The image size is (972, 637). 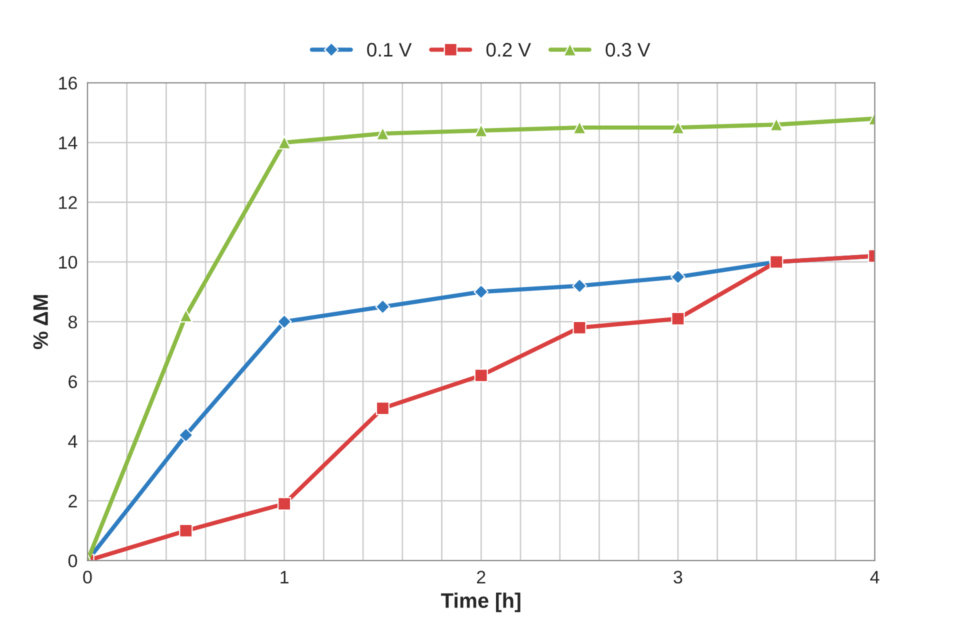 I want to click on y-tick-label: 12, so click(x=68, y=202).